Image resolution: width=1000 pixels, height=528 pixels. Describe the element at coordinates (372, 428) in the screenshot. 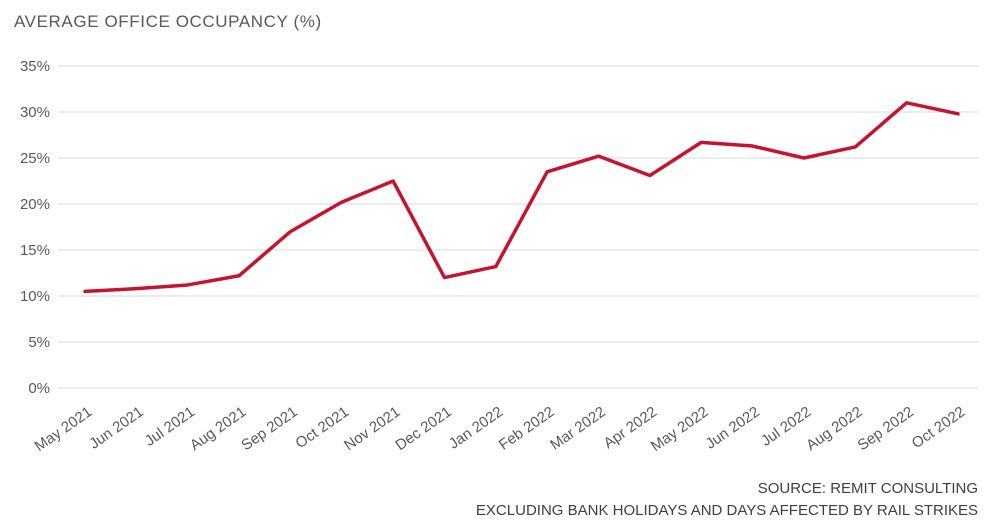

I see `x-tick-label: Nov 2021` at that location.